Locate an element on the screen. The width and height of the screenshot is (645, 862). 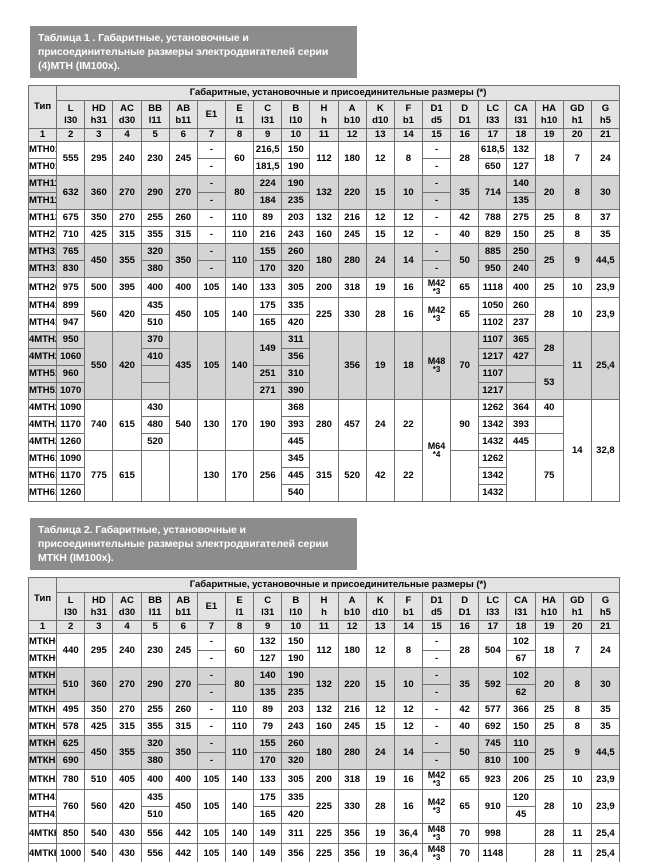
cell-h: 225 is located at coordinates (324, 852).